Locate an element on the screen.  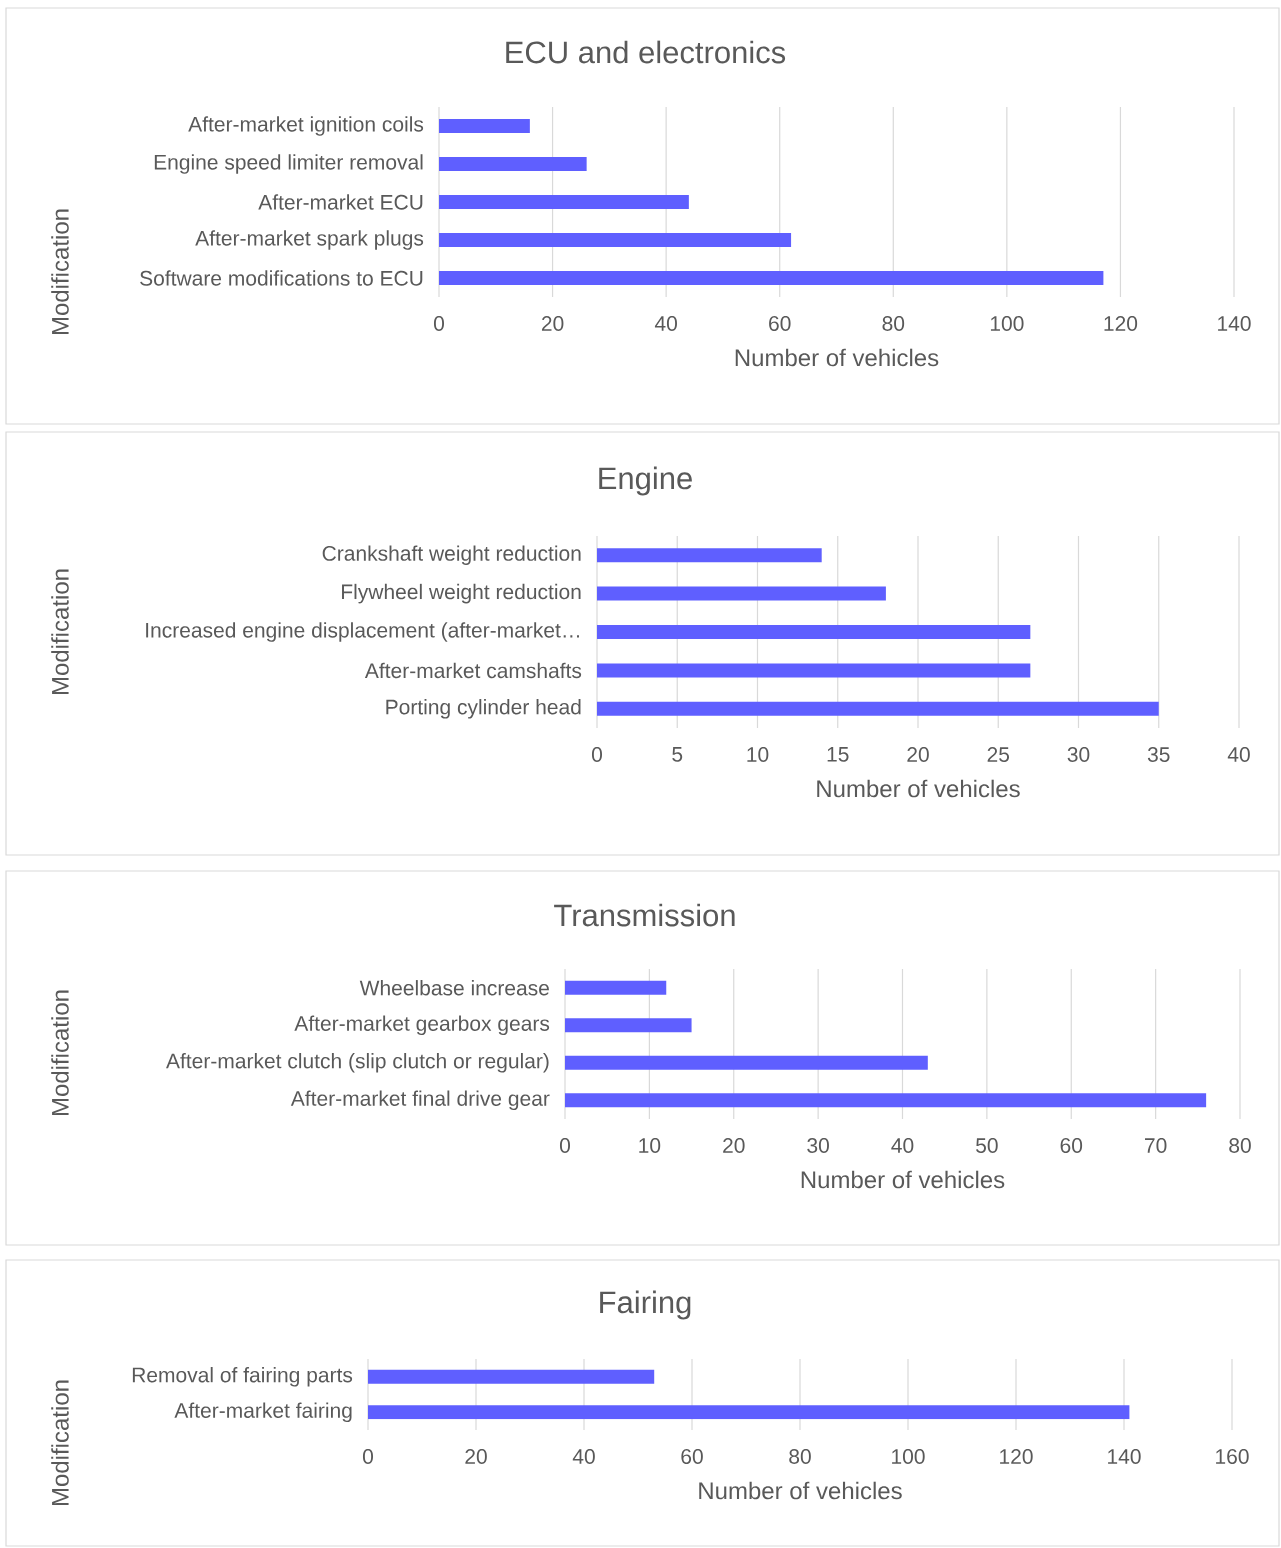
y-tick-label: After-market clutch (slip clutch or regular) is located at coordinates (357, 1062).